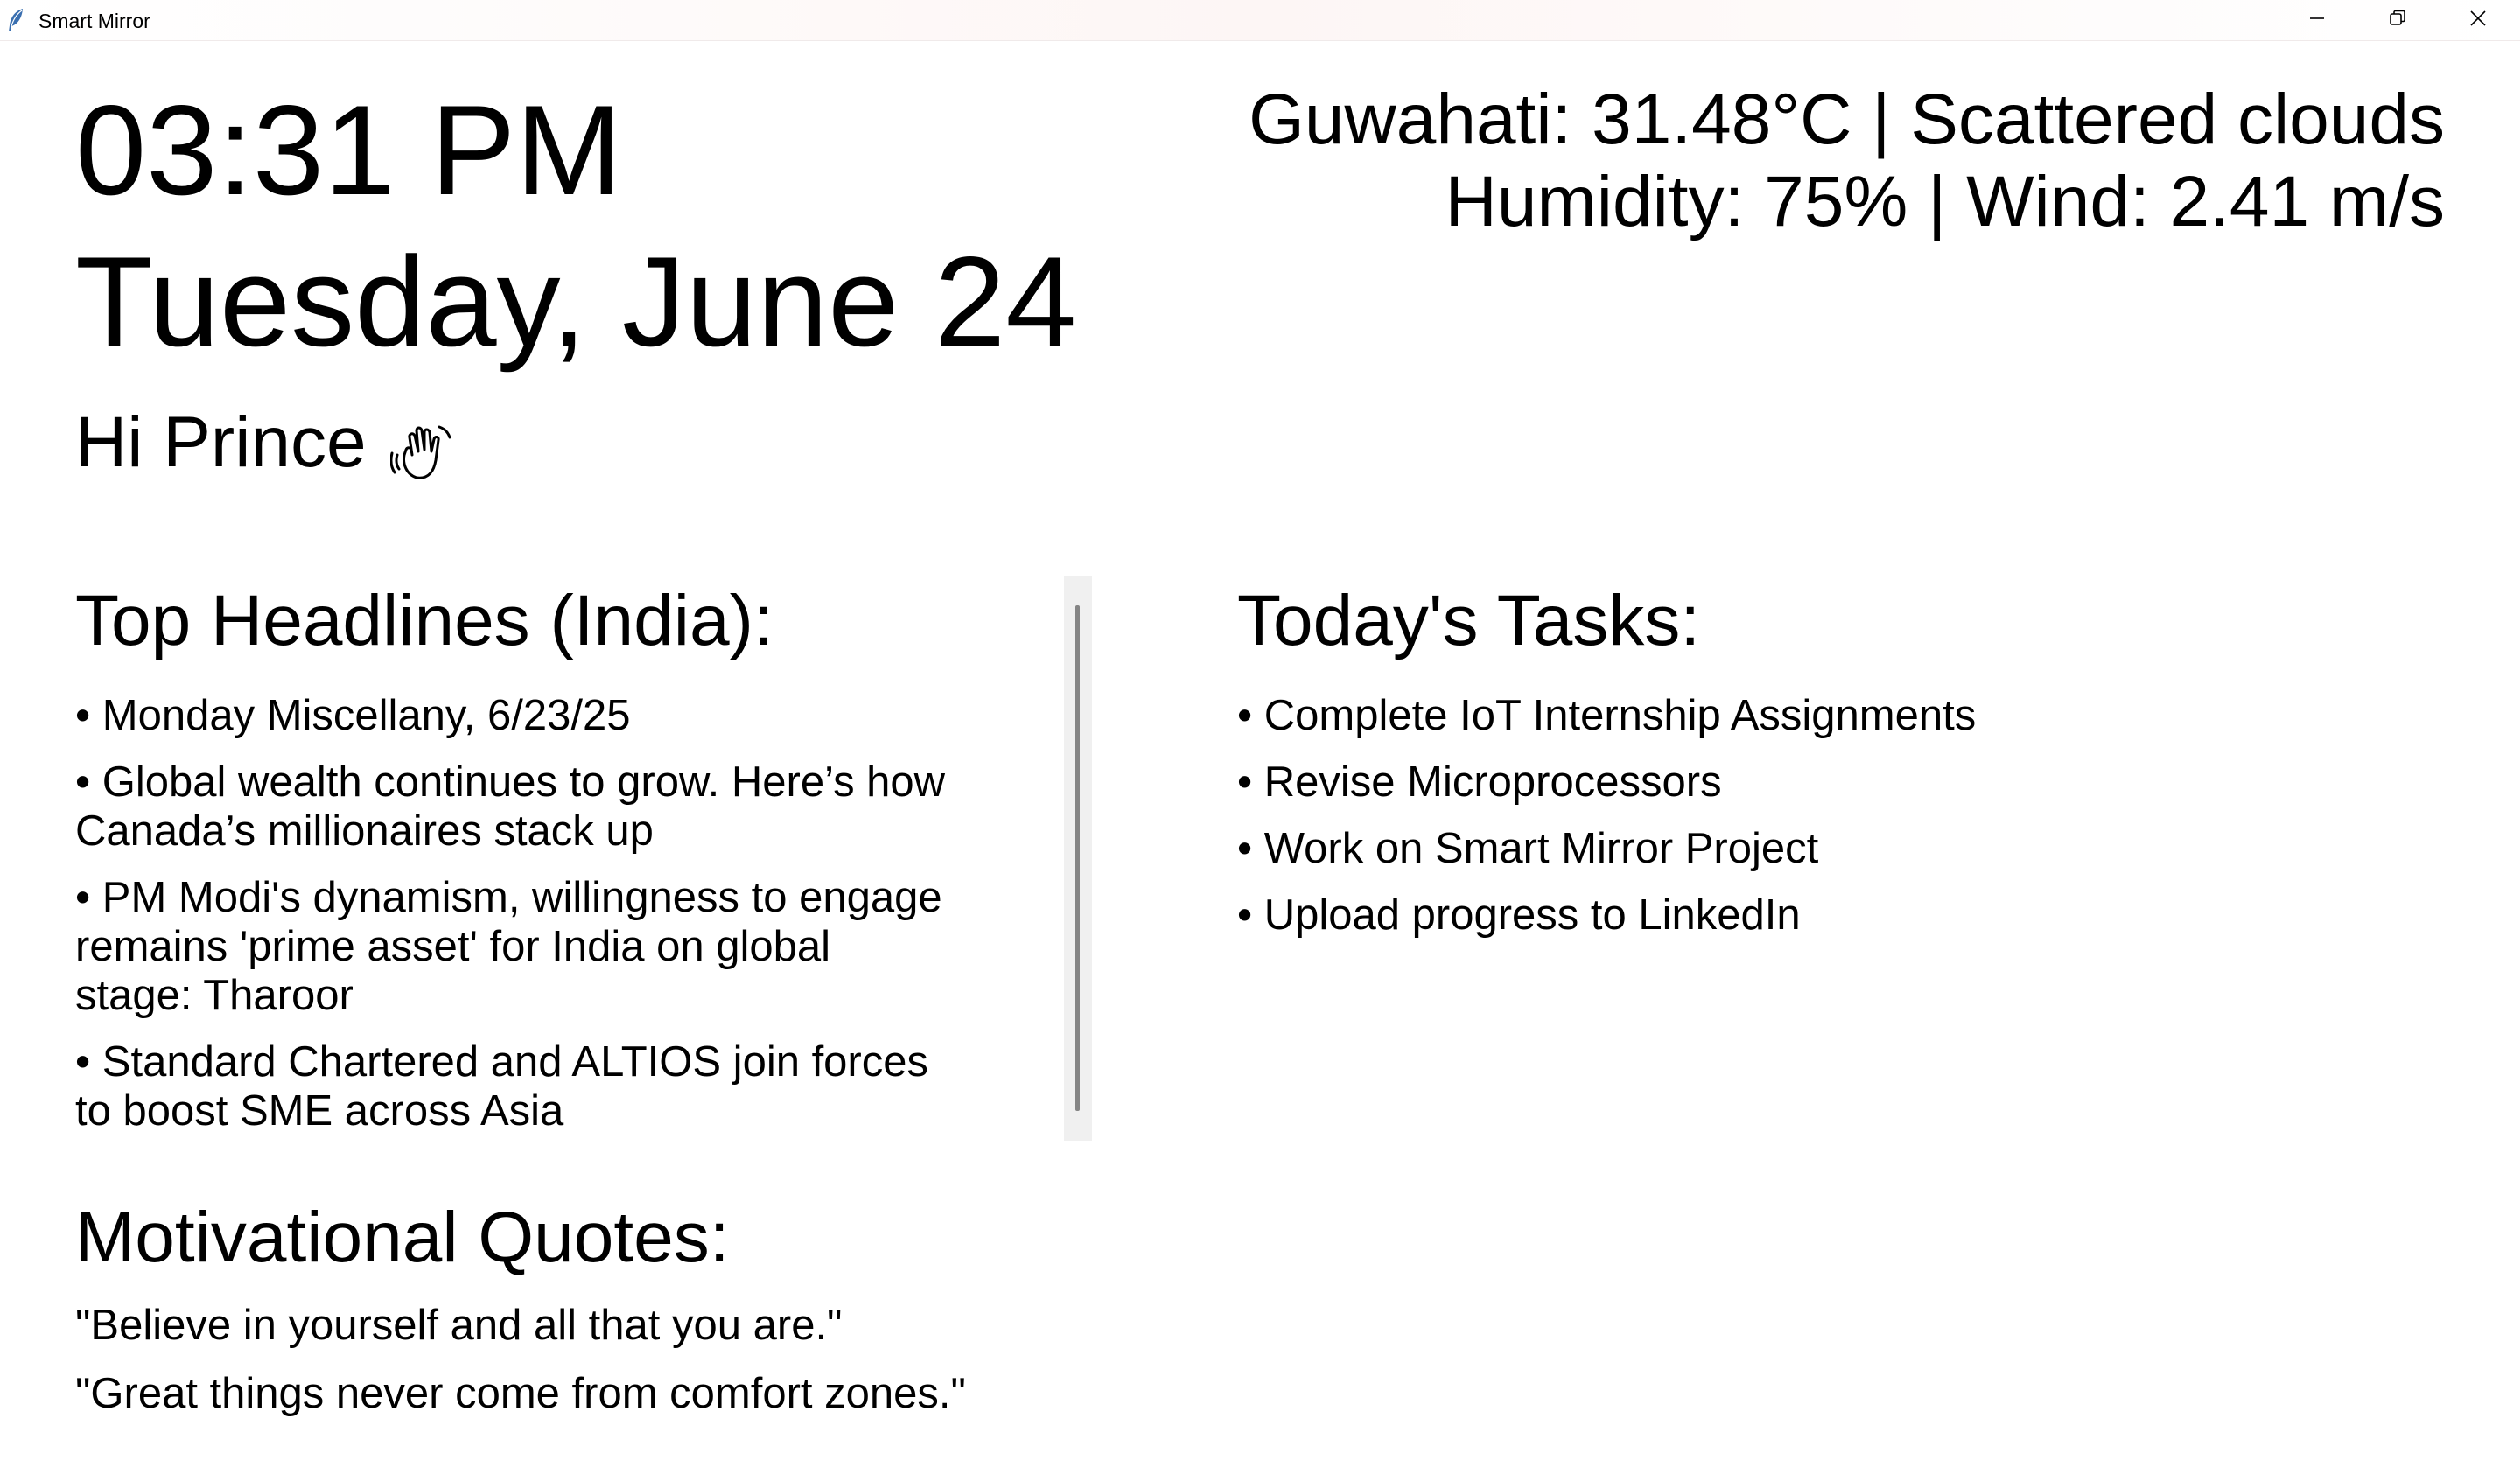  I want to click on close-icon, so click(2478, 20).